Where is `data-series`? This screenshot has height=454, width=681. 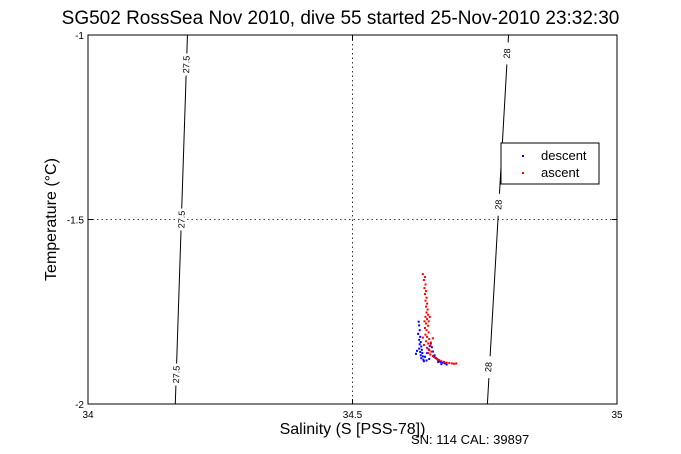
data-series is located at coordinates (436, 319).